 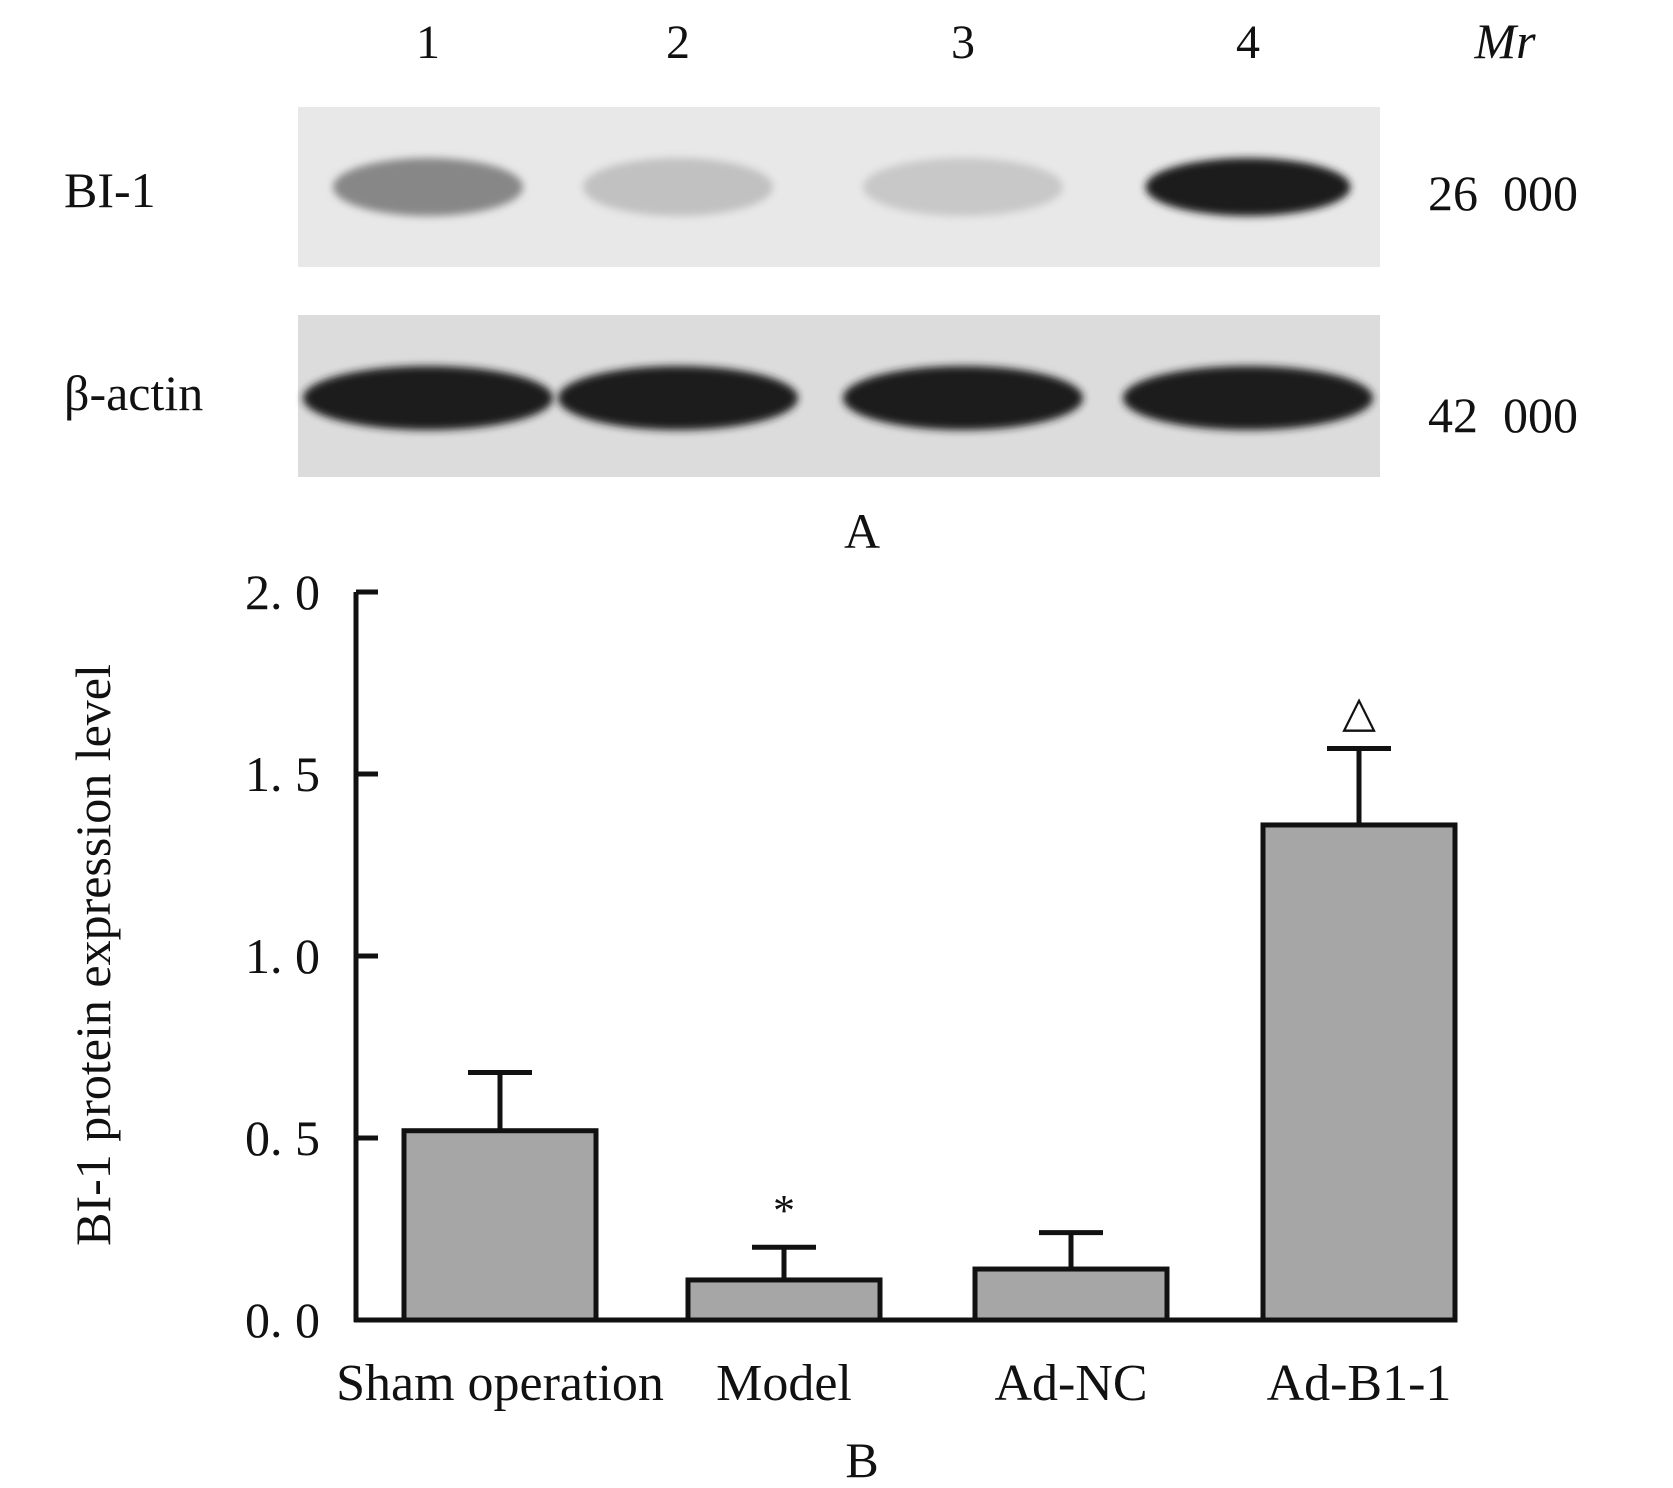 What do you see at coordinates (838, 398) in the screenshot?
I see `band-row-beta-actin` at bounding box center [838, 398].